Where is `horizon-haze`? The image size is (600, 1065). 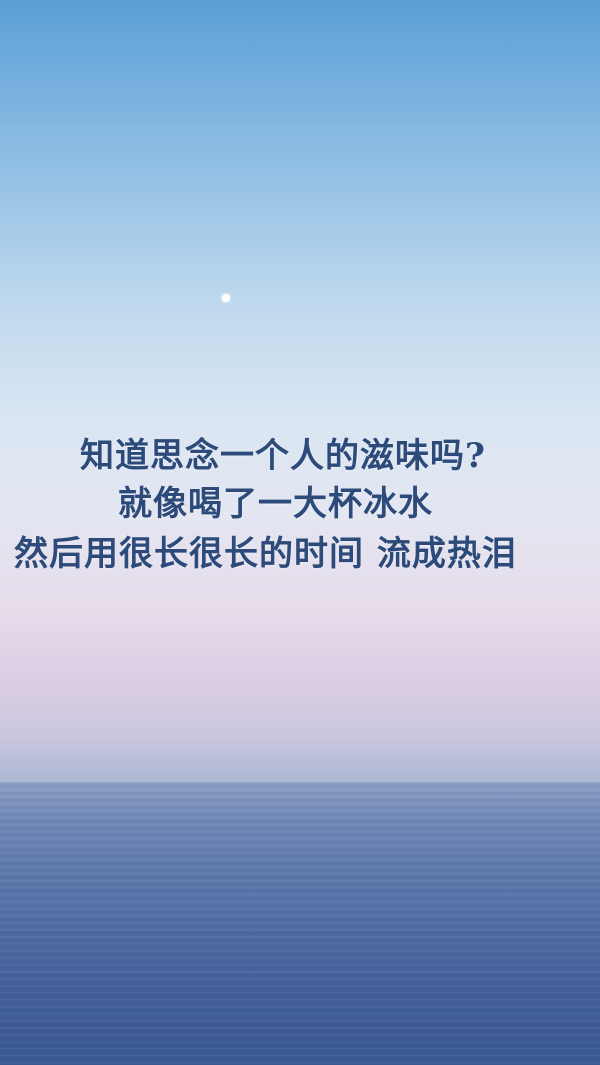
horizon-haze is located at coordinates (300, 765).